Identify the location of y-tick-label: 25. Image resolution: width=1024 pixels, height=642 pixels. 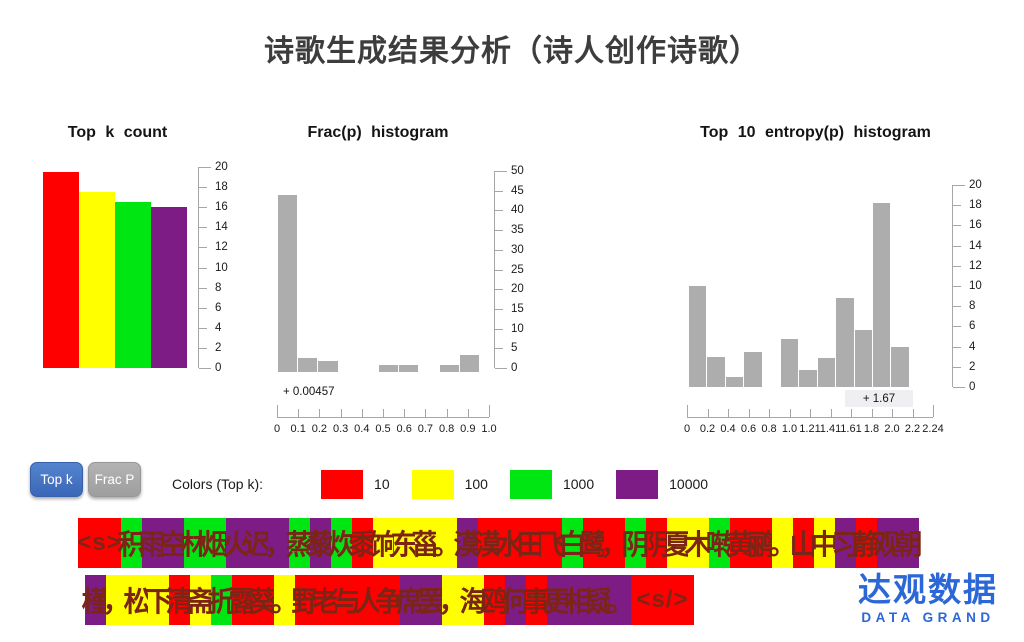
(517, 269).